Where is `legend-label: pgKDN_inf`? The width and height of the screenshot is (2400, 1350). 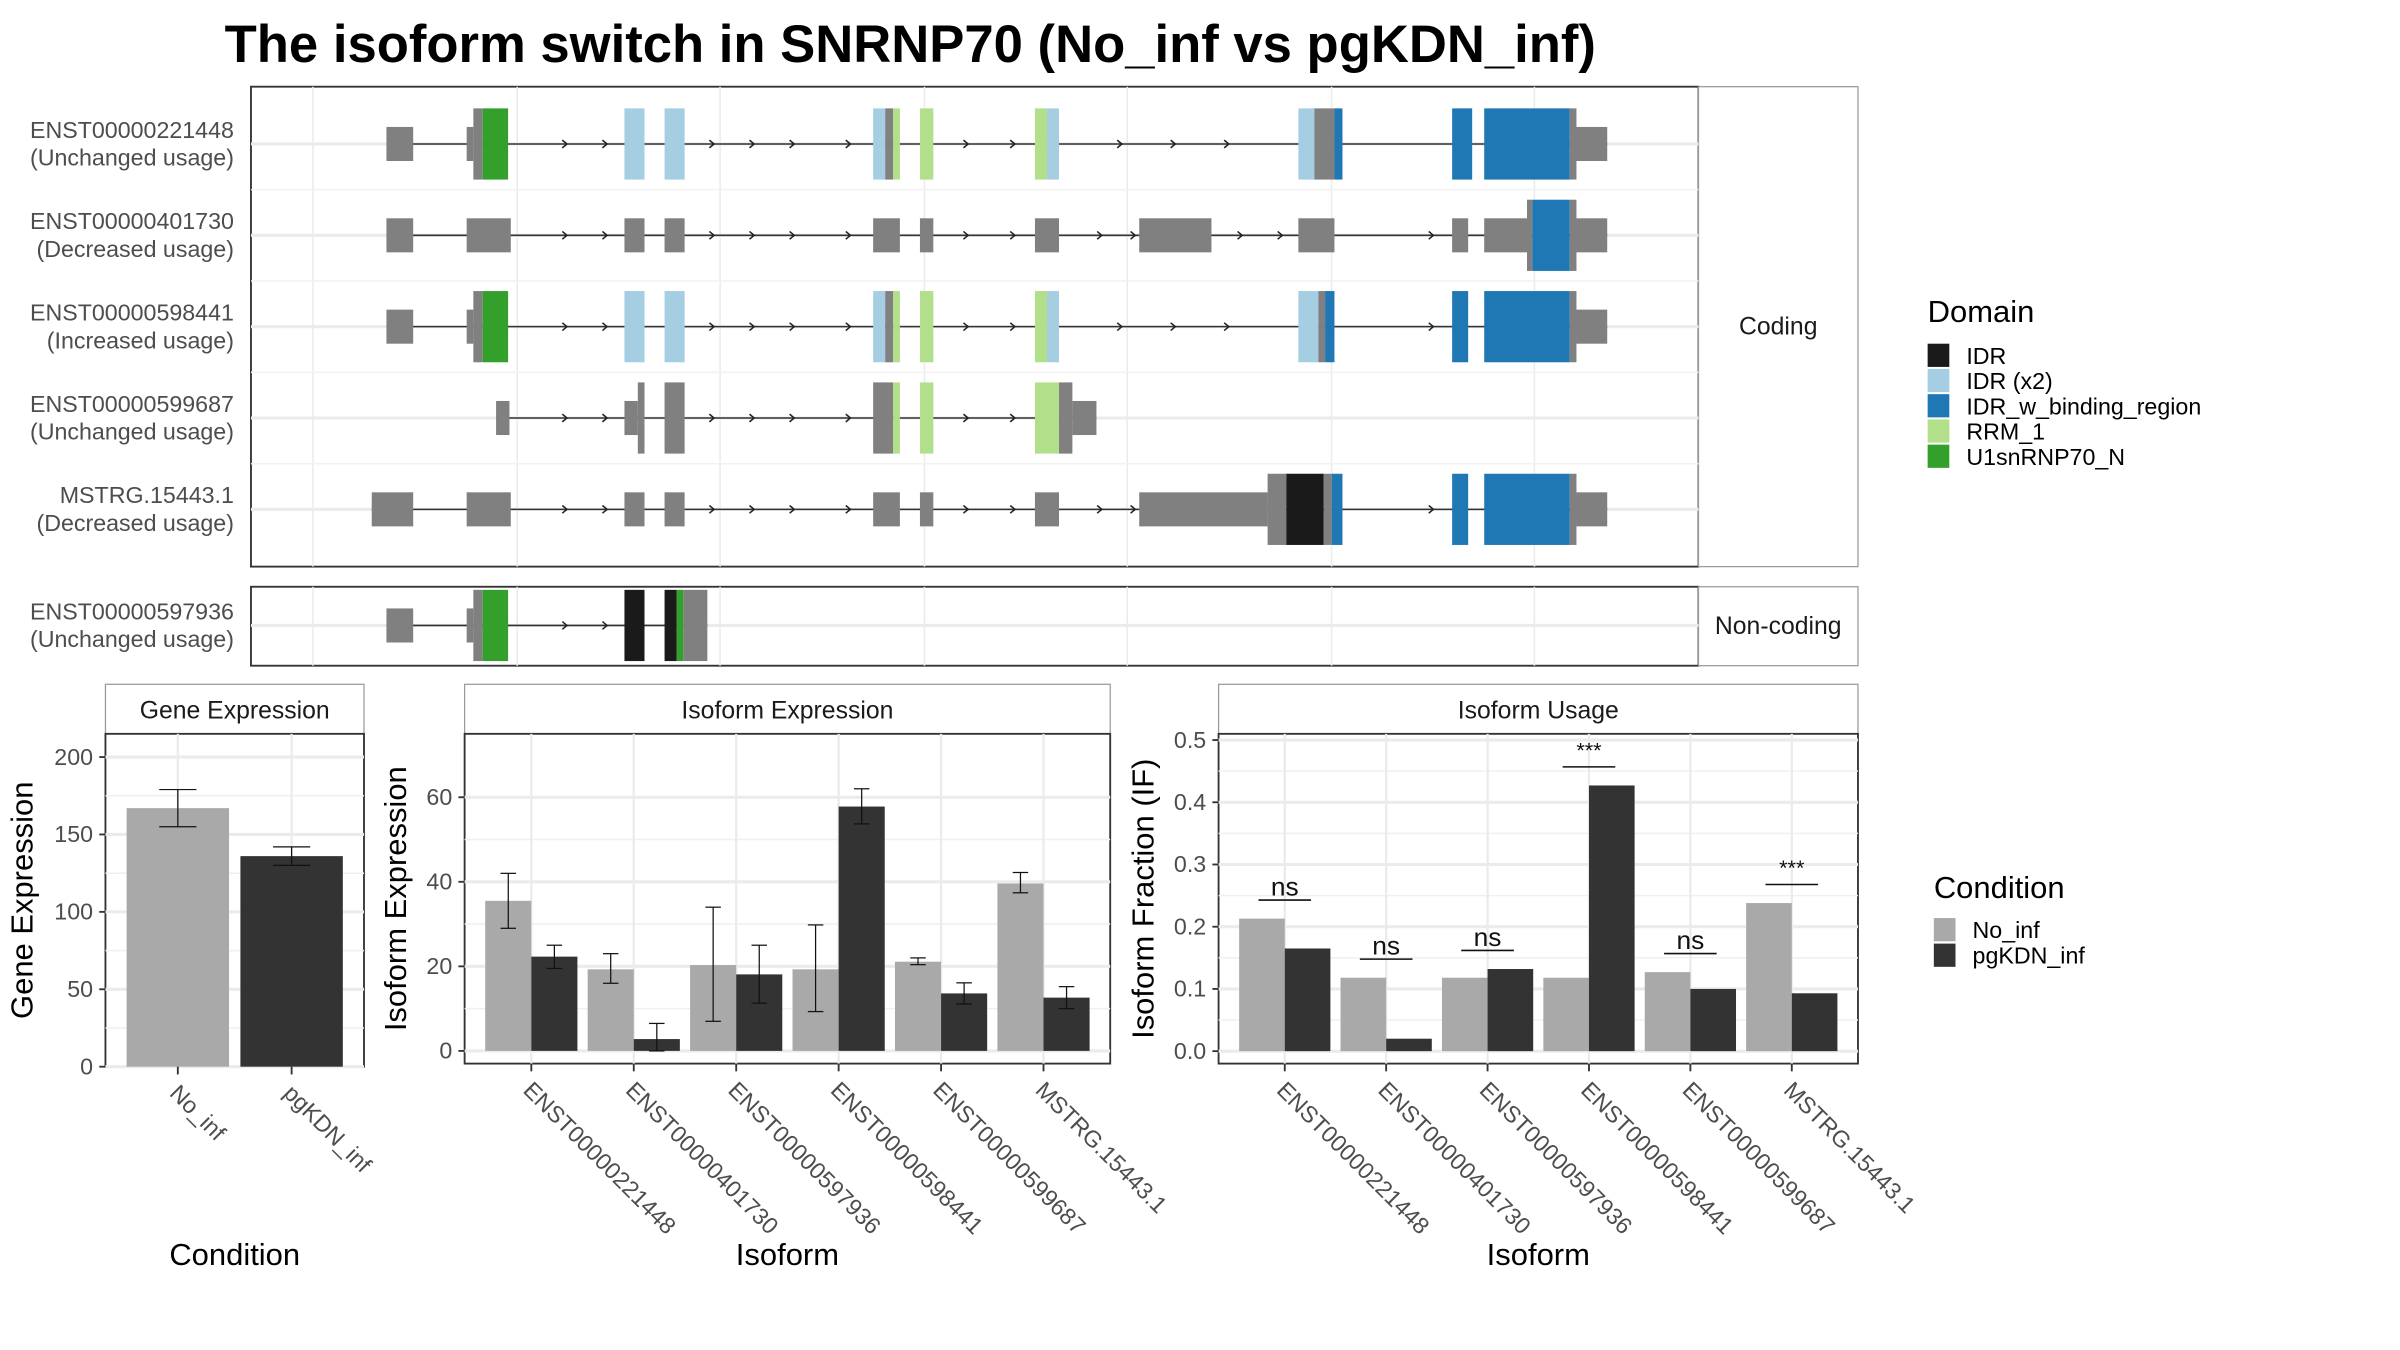
legend-label: pgKDN_inf is located at coordinates (2029, 956).